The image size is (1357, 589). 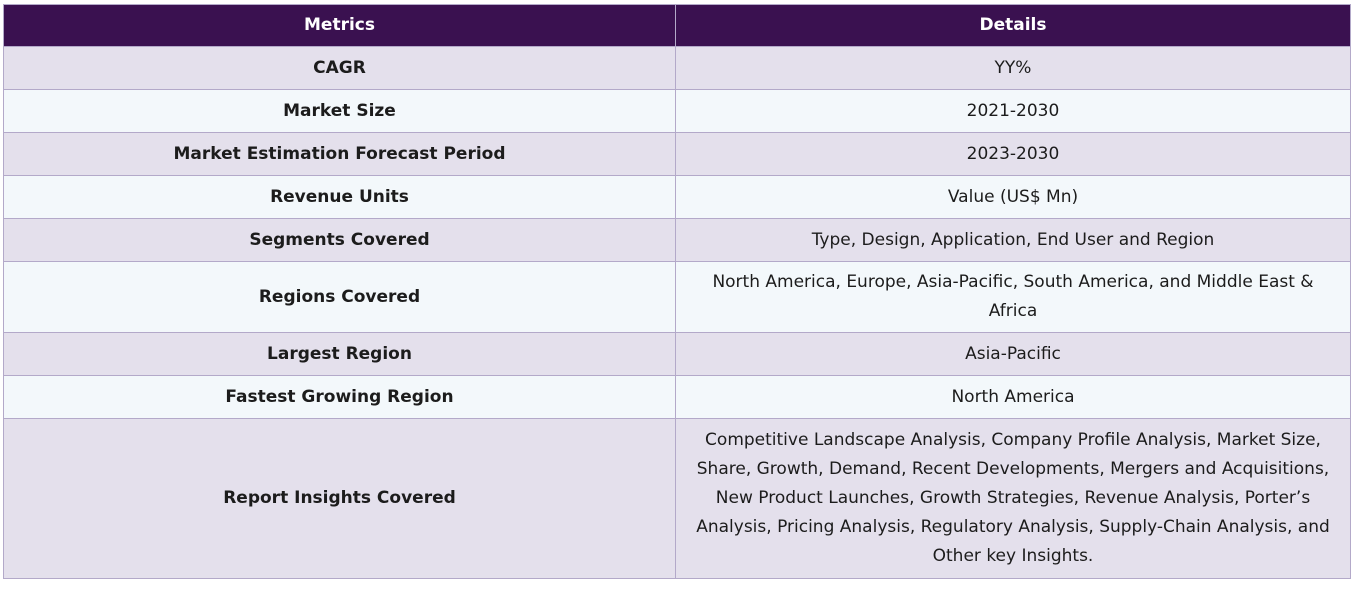 What do you see at coordinates (1013, 154) in the screenshot?
I see `details-cell: 2023-2030` at bounding box center [1013, 154].